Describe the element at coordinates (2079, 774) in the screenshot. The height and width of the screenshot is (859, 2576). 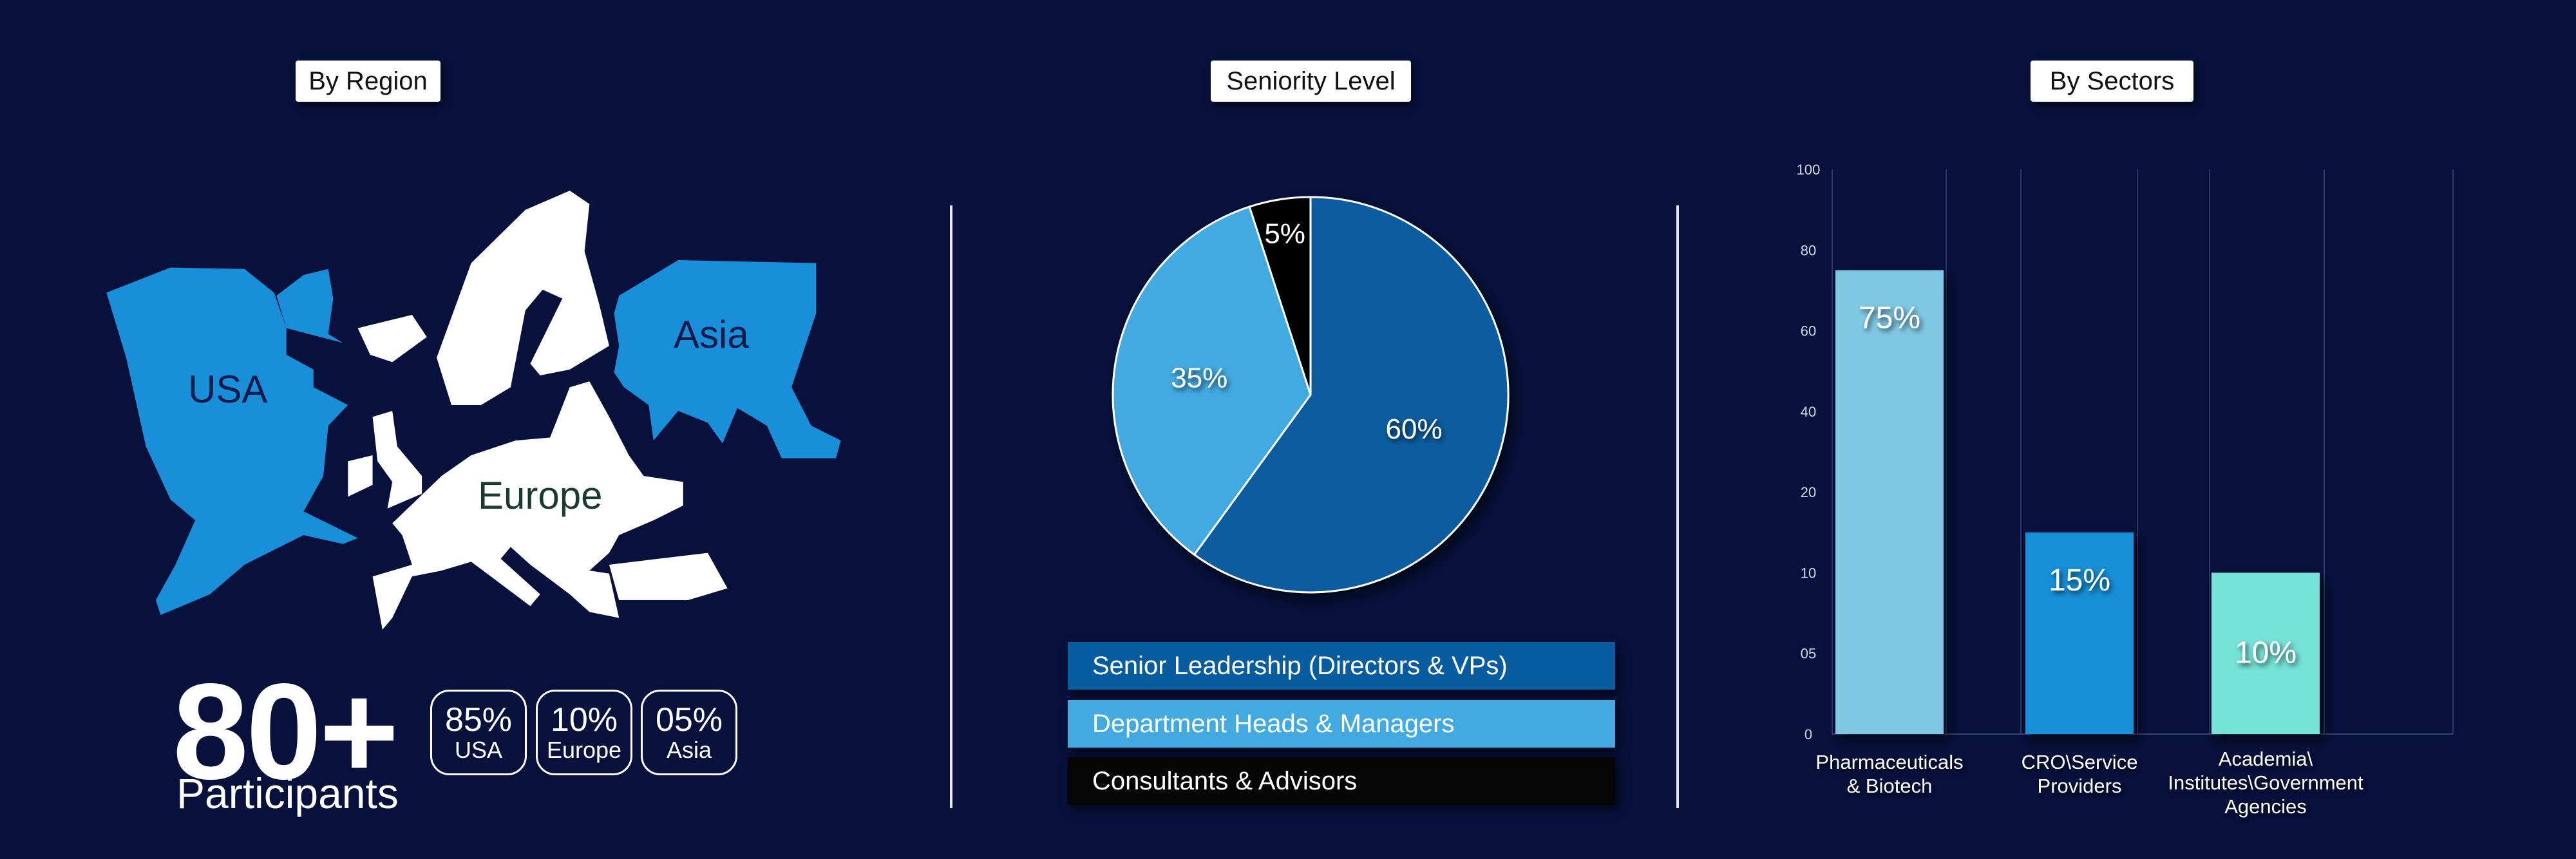
I see `x-category-label: CRO\Service Providers` at that location.